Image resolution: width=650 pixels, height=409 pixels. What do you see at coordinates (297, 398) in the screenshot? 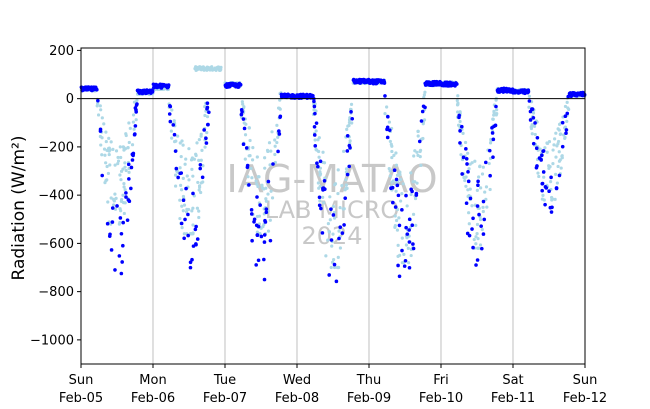
I see `x-tick-label-date: Feb-08` at bounding box center [297, 398].